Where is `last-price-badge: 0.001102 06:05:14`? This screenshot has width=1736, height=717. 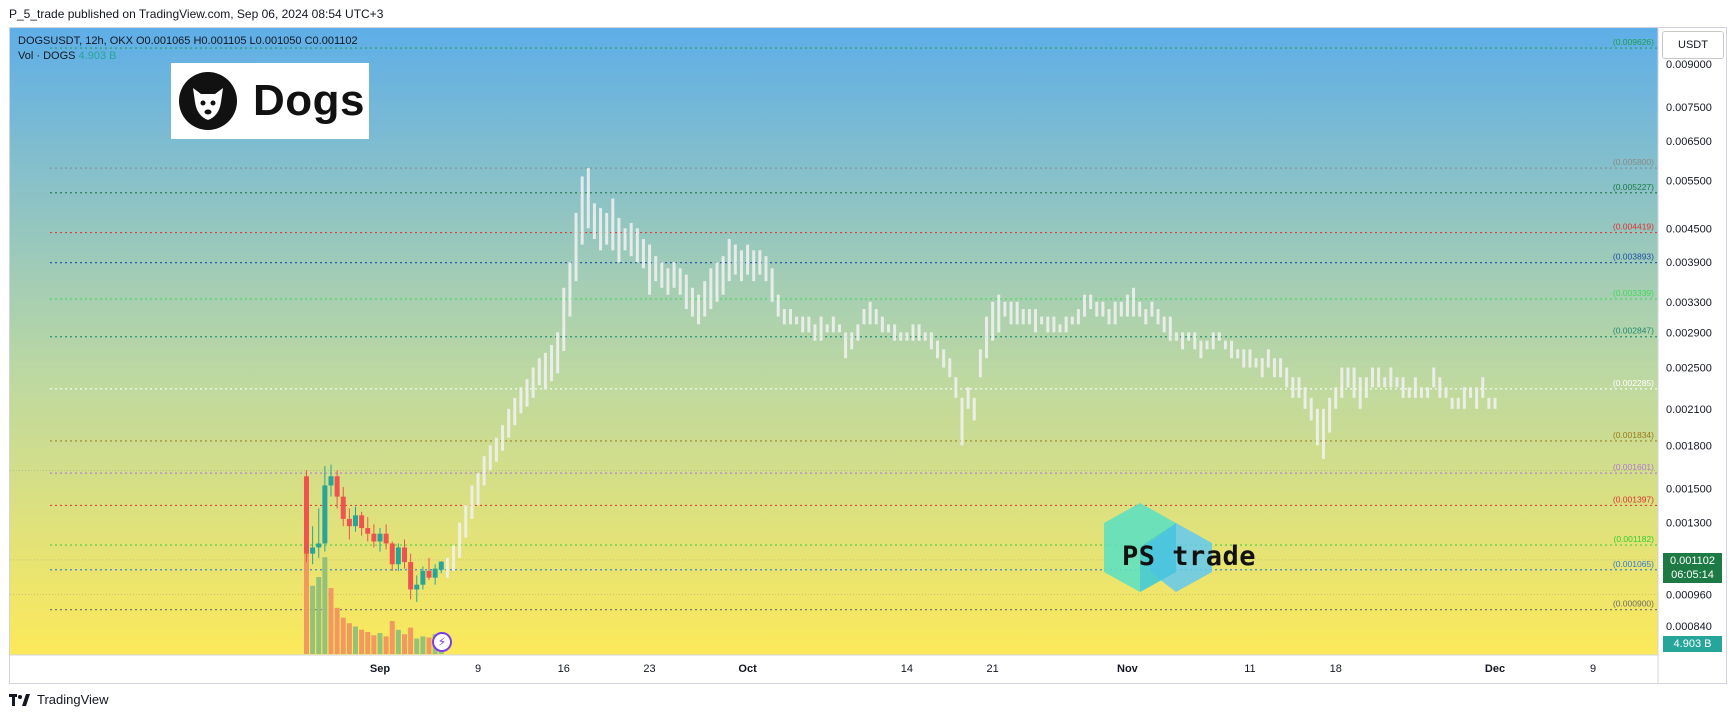 last-price-badge: 0.001102 06:05:14 is located at coordinates (1692, 568).